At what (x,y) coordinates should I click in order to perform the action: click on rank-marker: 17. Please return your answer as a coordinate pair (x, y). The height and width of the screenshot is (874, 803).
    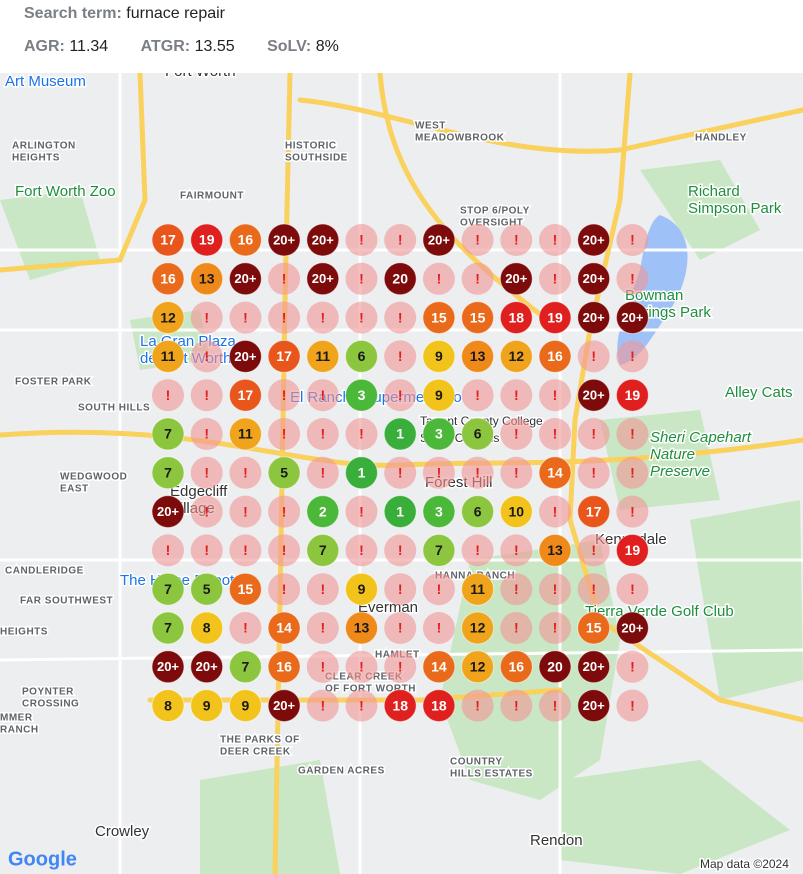
    Looking at the image, I should click on (284, 356).